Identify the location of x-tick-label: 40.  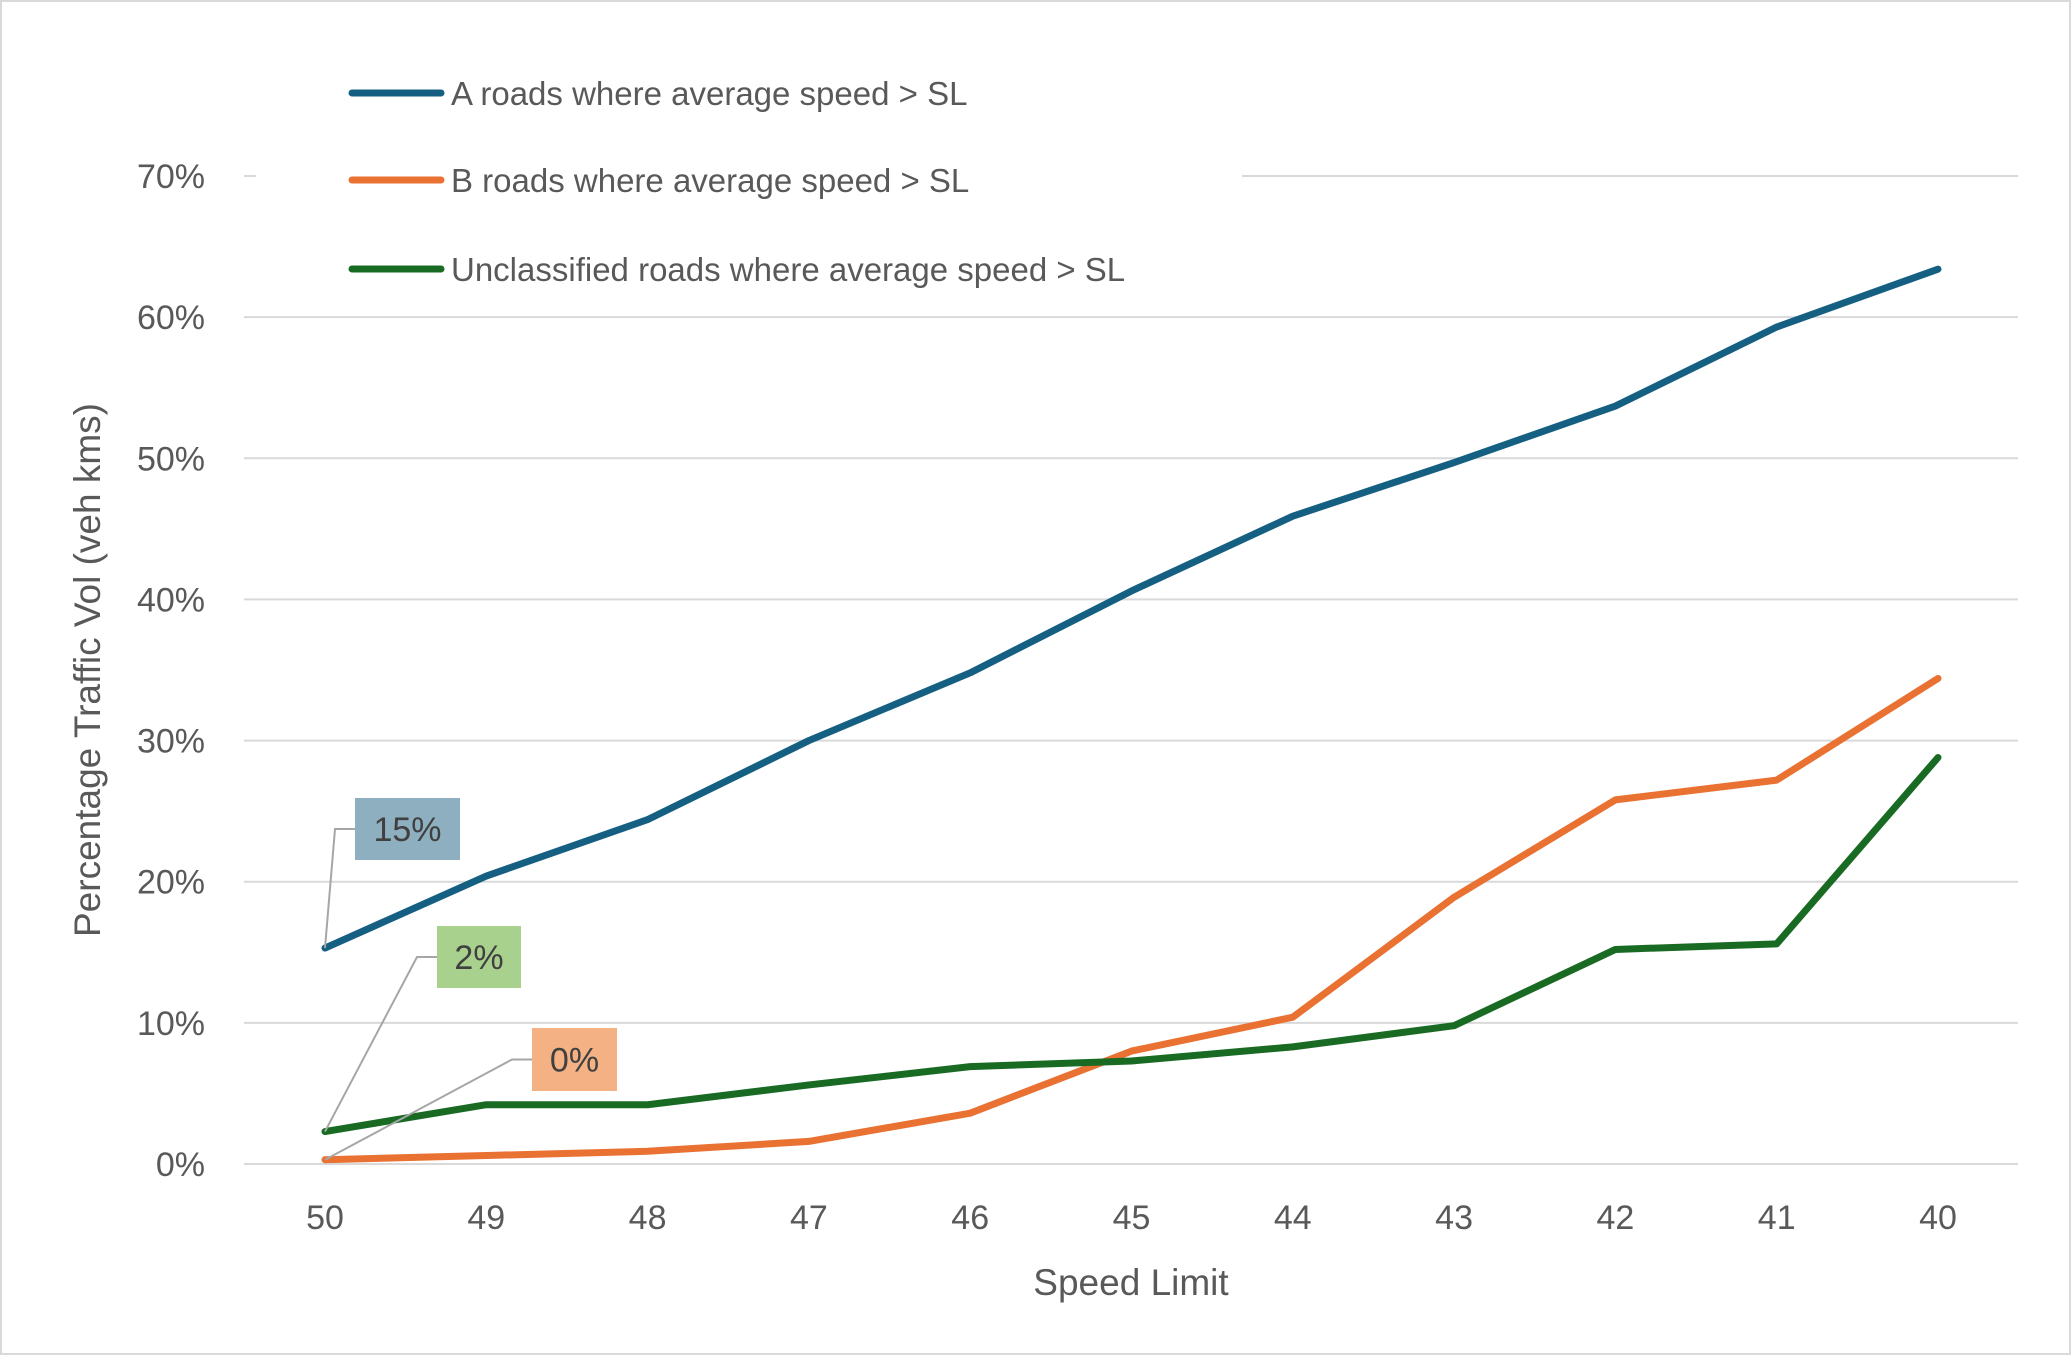
(1938, 1218).